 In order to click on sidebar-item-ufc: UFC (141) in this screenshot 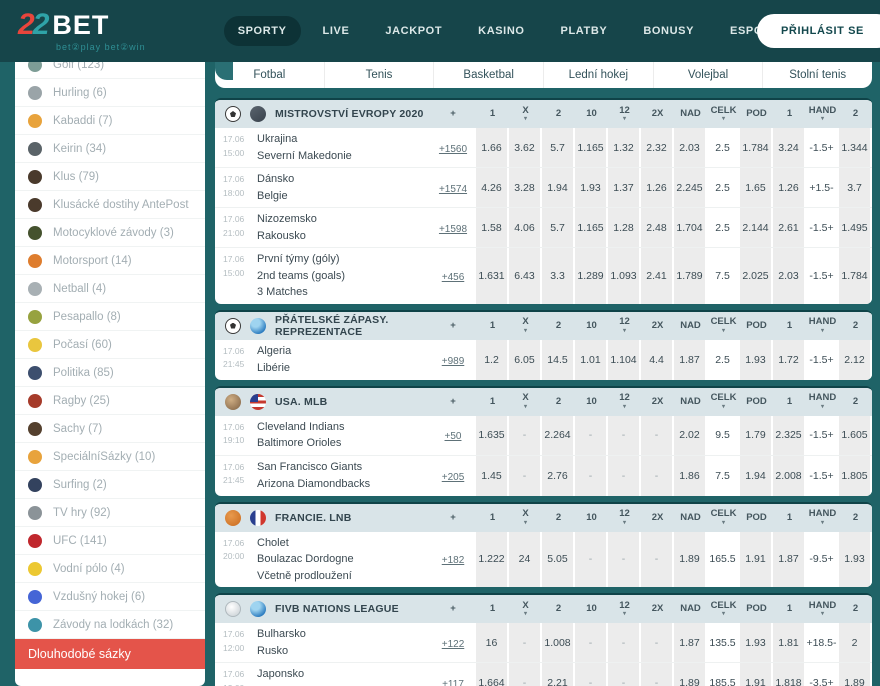, I will do `click(110, 541)`.